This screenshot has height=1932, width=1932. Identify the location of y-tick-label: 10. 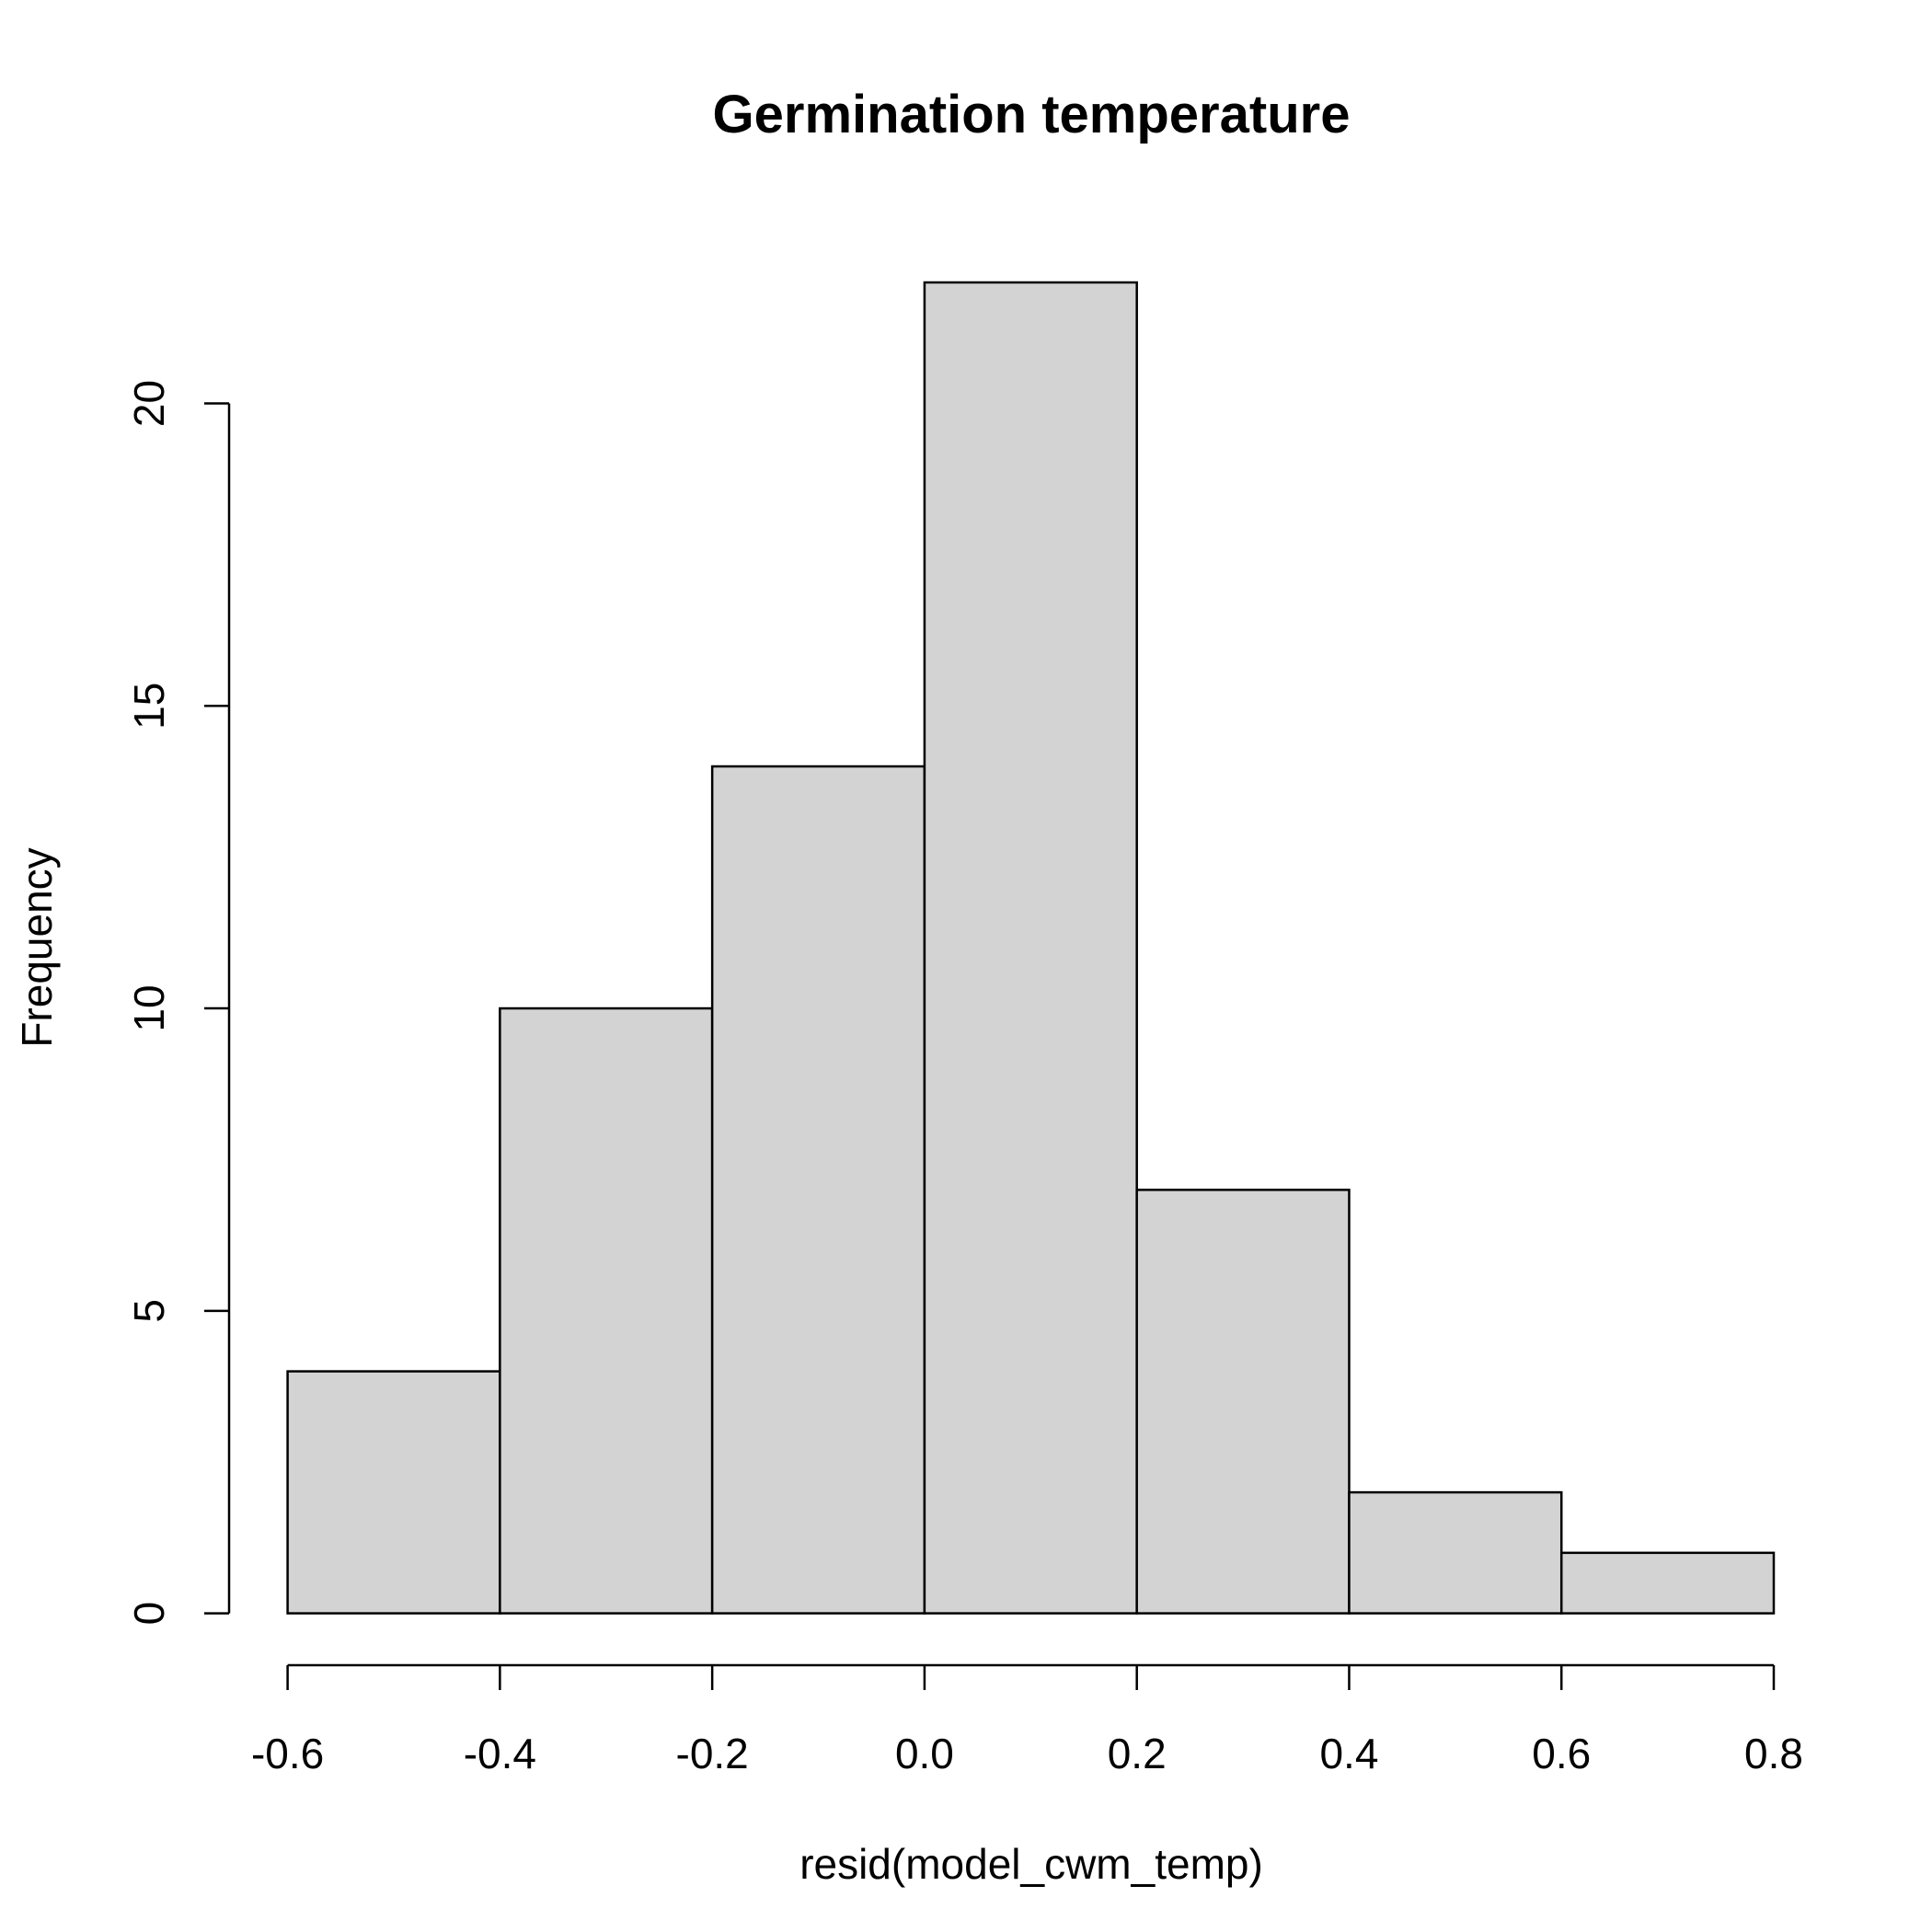
(149, 1007).